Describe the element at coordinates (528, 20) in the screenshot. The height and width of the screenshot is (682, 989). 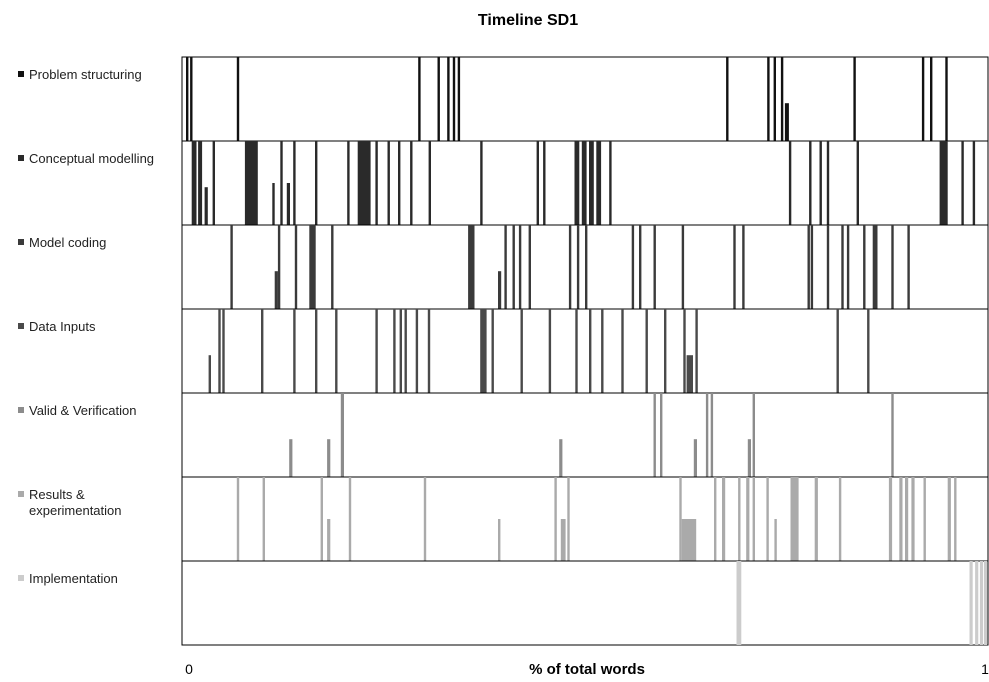
I see `chart-title: Timeline SD1` at that location.